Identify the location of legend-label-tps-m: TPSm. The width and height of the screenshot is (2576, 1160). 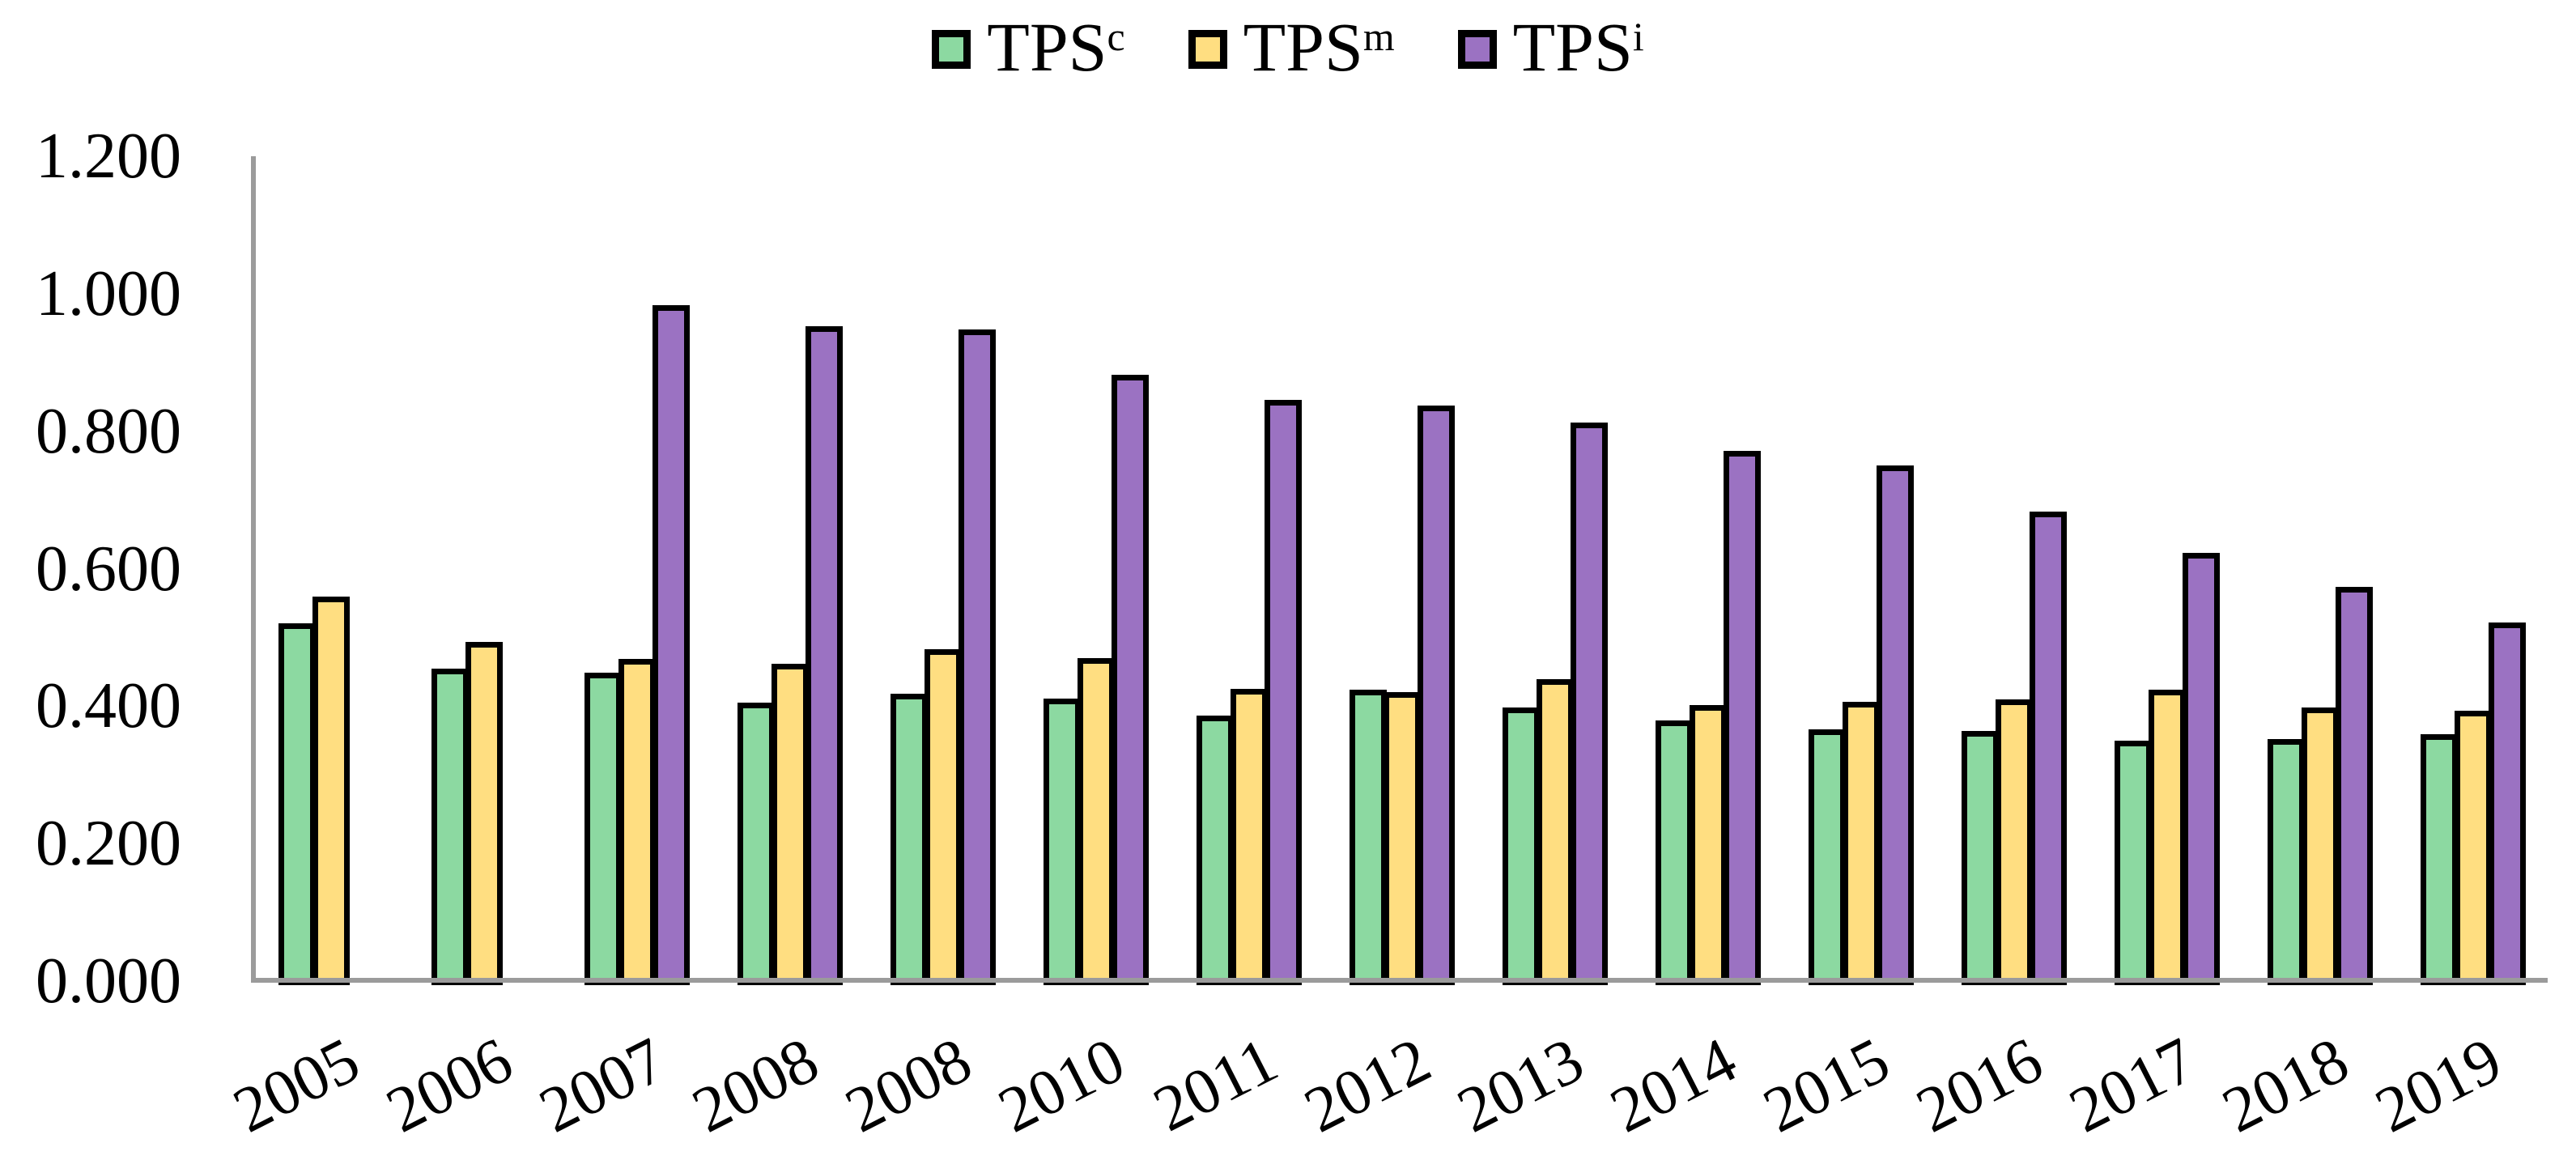
(1319, 47).